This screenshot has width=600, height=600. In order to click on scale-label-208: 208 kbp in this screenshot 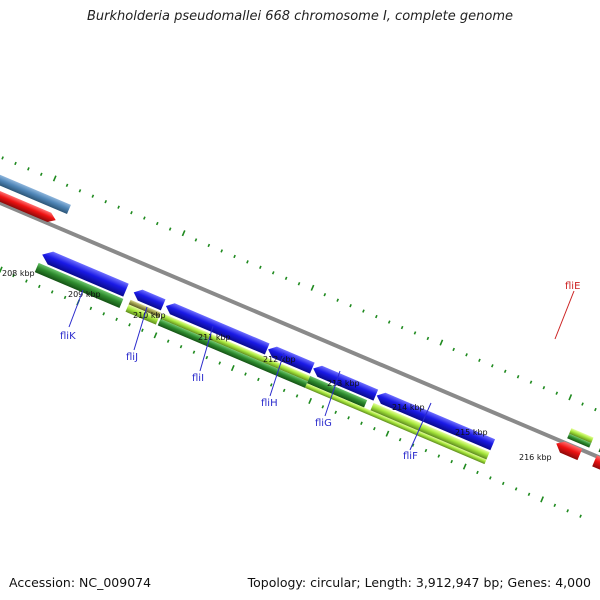, I will do `click(18, 273)`.